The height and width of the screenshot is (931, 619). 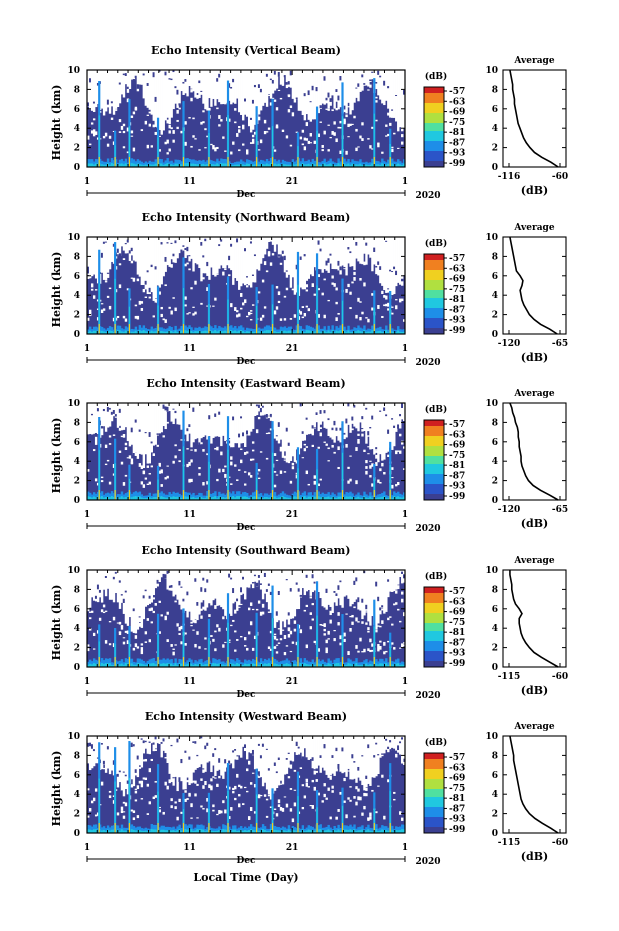 What do you see at coordinates (457, 435) in the screenshot?
I see `colorbar-tick-label: -63` at bounding box center [457, 435].